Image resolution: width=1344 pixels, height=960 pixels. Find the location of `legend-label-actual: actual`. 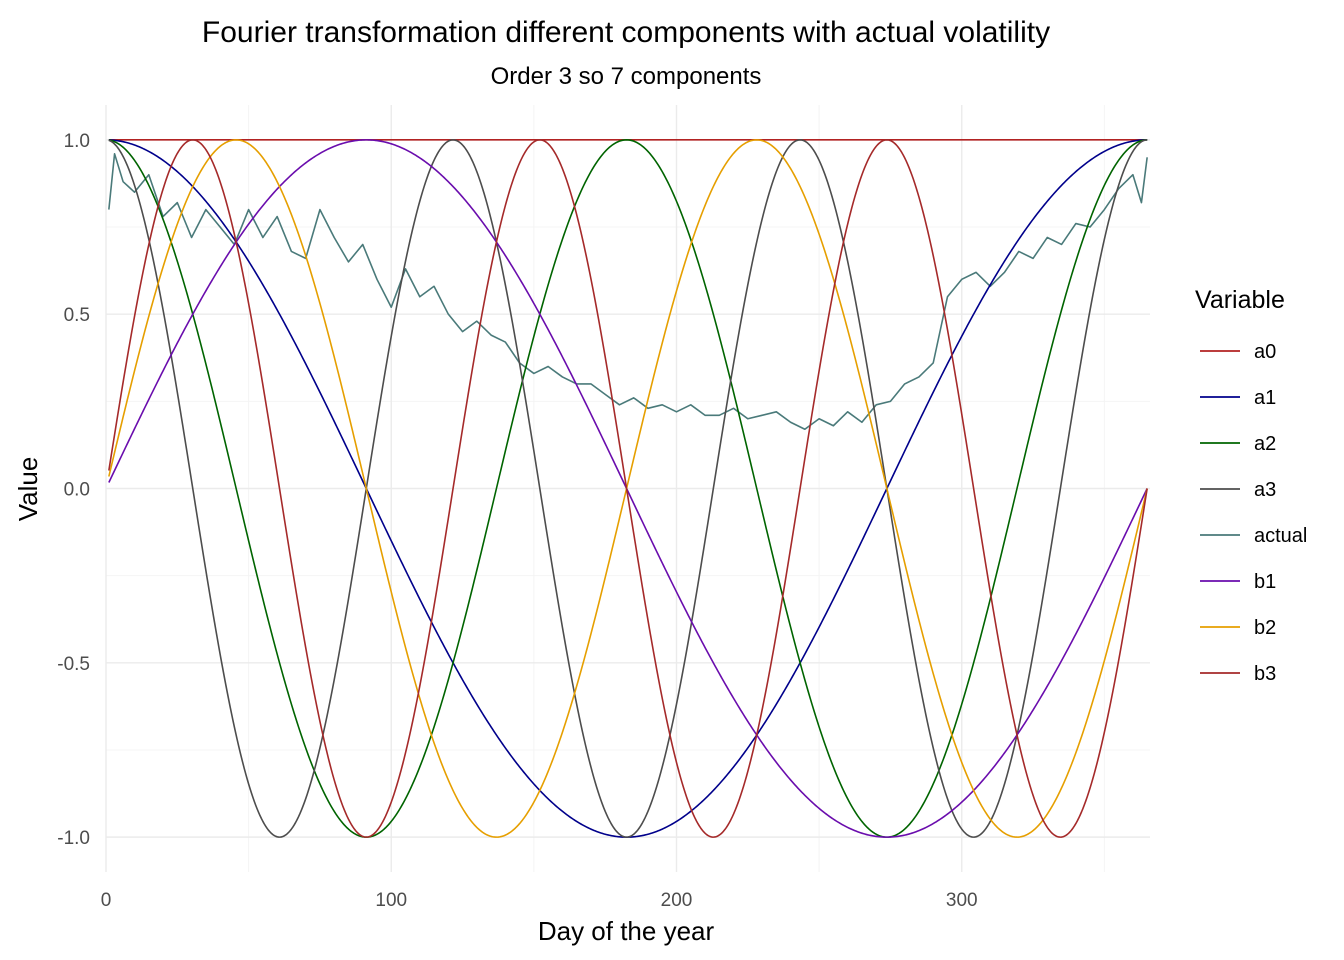

legend-label-actual: actual is located at coordinates (1280, 536).